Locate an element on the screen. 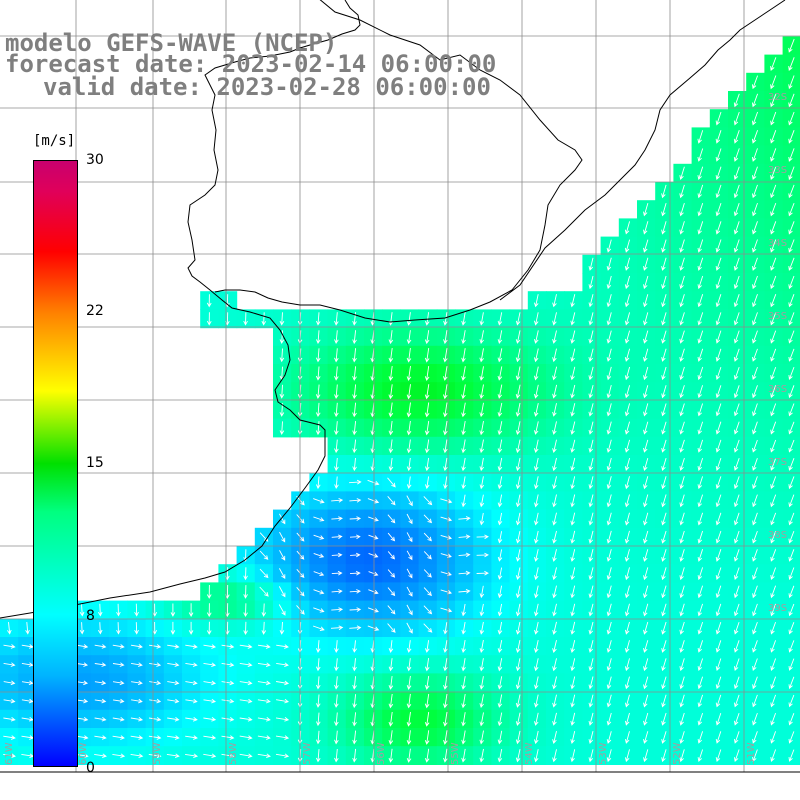 This screenshot has width=800, height=800. longitude-label: 53W is located at coordinates (603, 753).